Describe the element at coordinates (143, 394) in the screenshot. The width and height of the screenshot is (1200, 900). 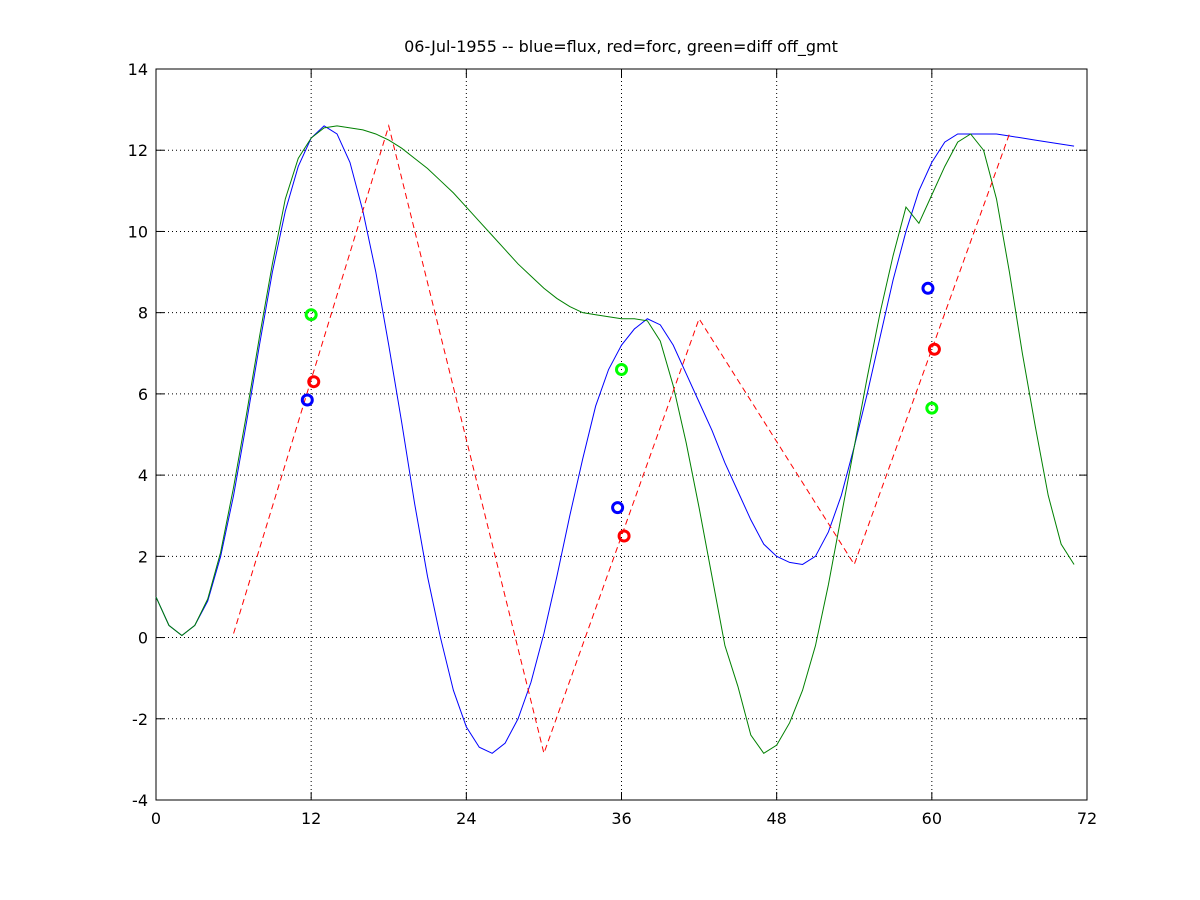
I see `y-tick-label: 6` at that location.